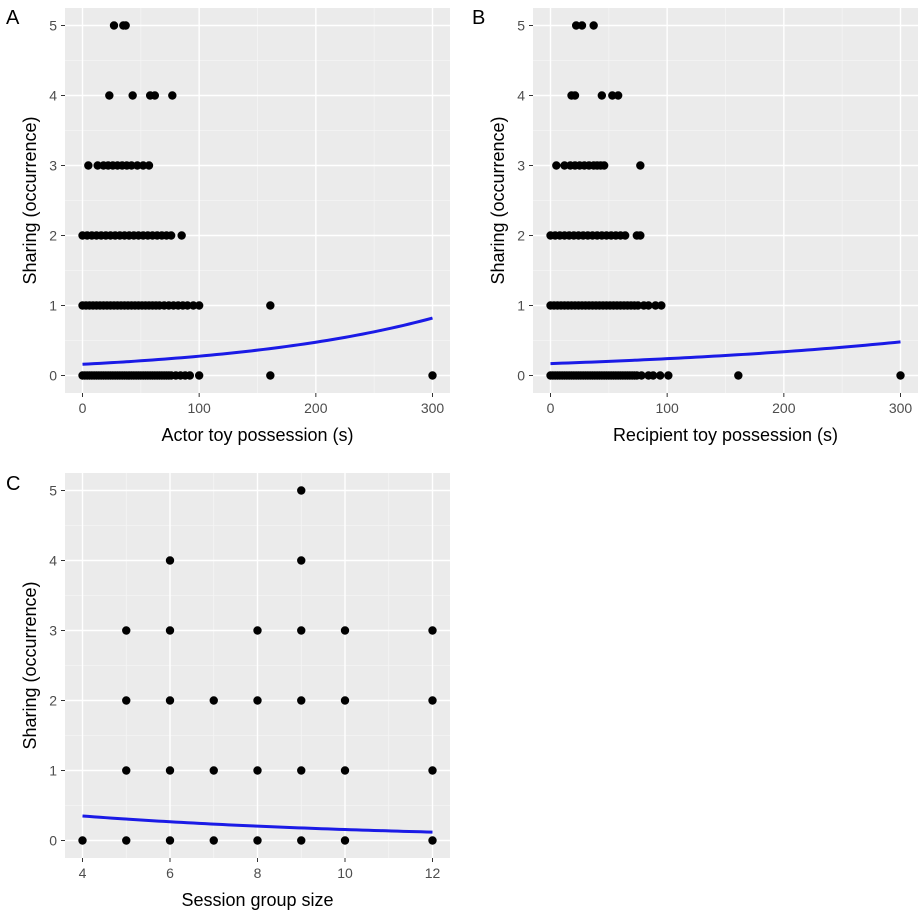 This screenshot has width=921, height=919. What do you see at coordinates (170, 873) in the screenshot?
I see `x-tick-label: 6` at bounding box center [170, 873].